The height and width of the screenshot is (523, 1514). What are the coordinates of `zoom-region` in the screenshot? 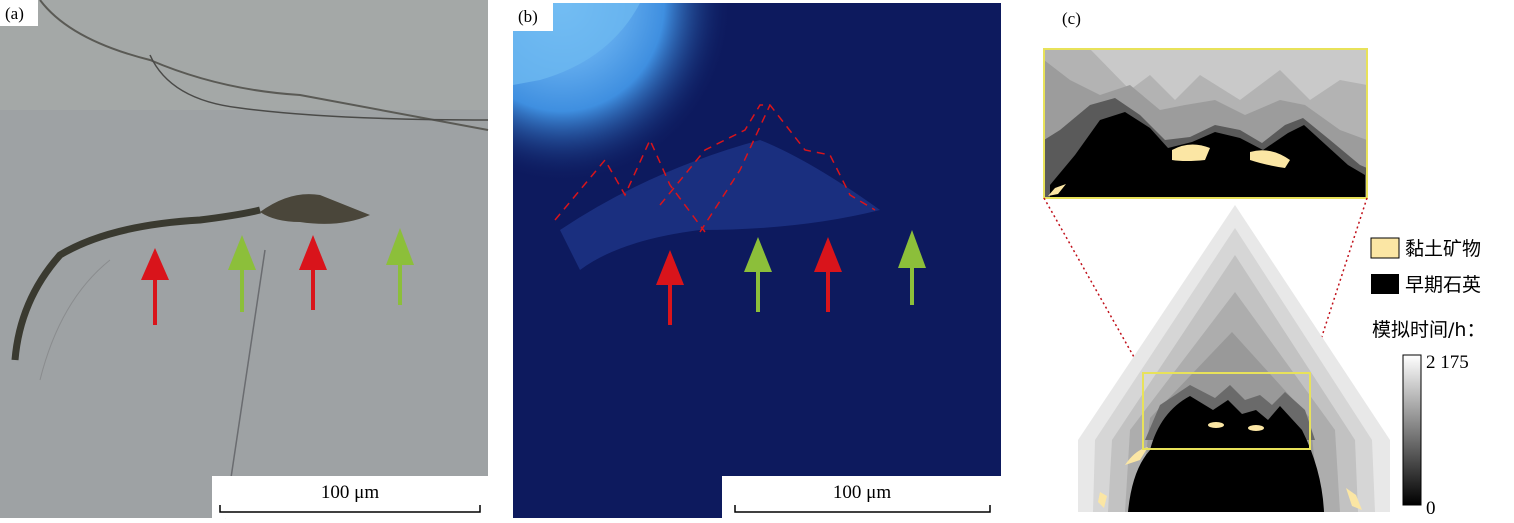 It's located at (1226, 411).